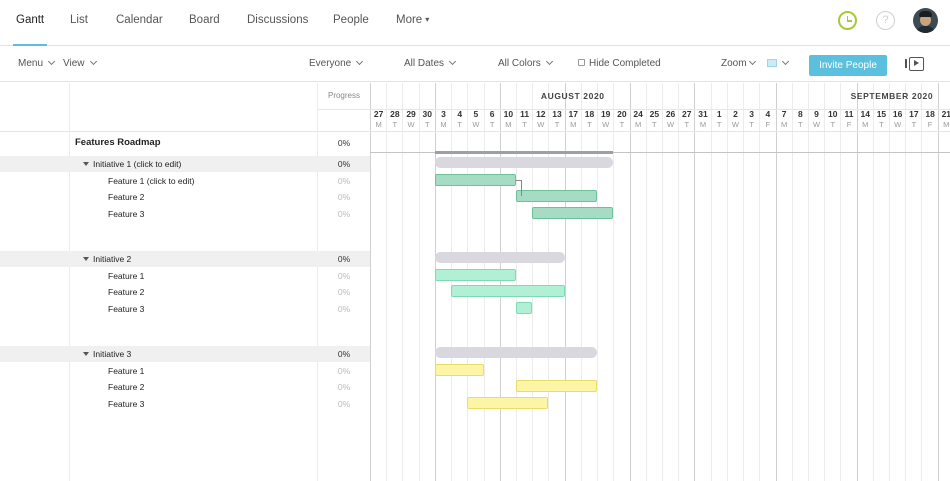 Image resolution: width=950 pixels, height=481 pixels. What do you see at coordinates (430, 64) in the screenshot?
I see `dates-filter: All Dates` at bounding box center [430, 64].